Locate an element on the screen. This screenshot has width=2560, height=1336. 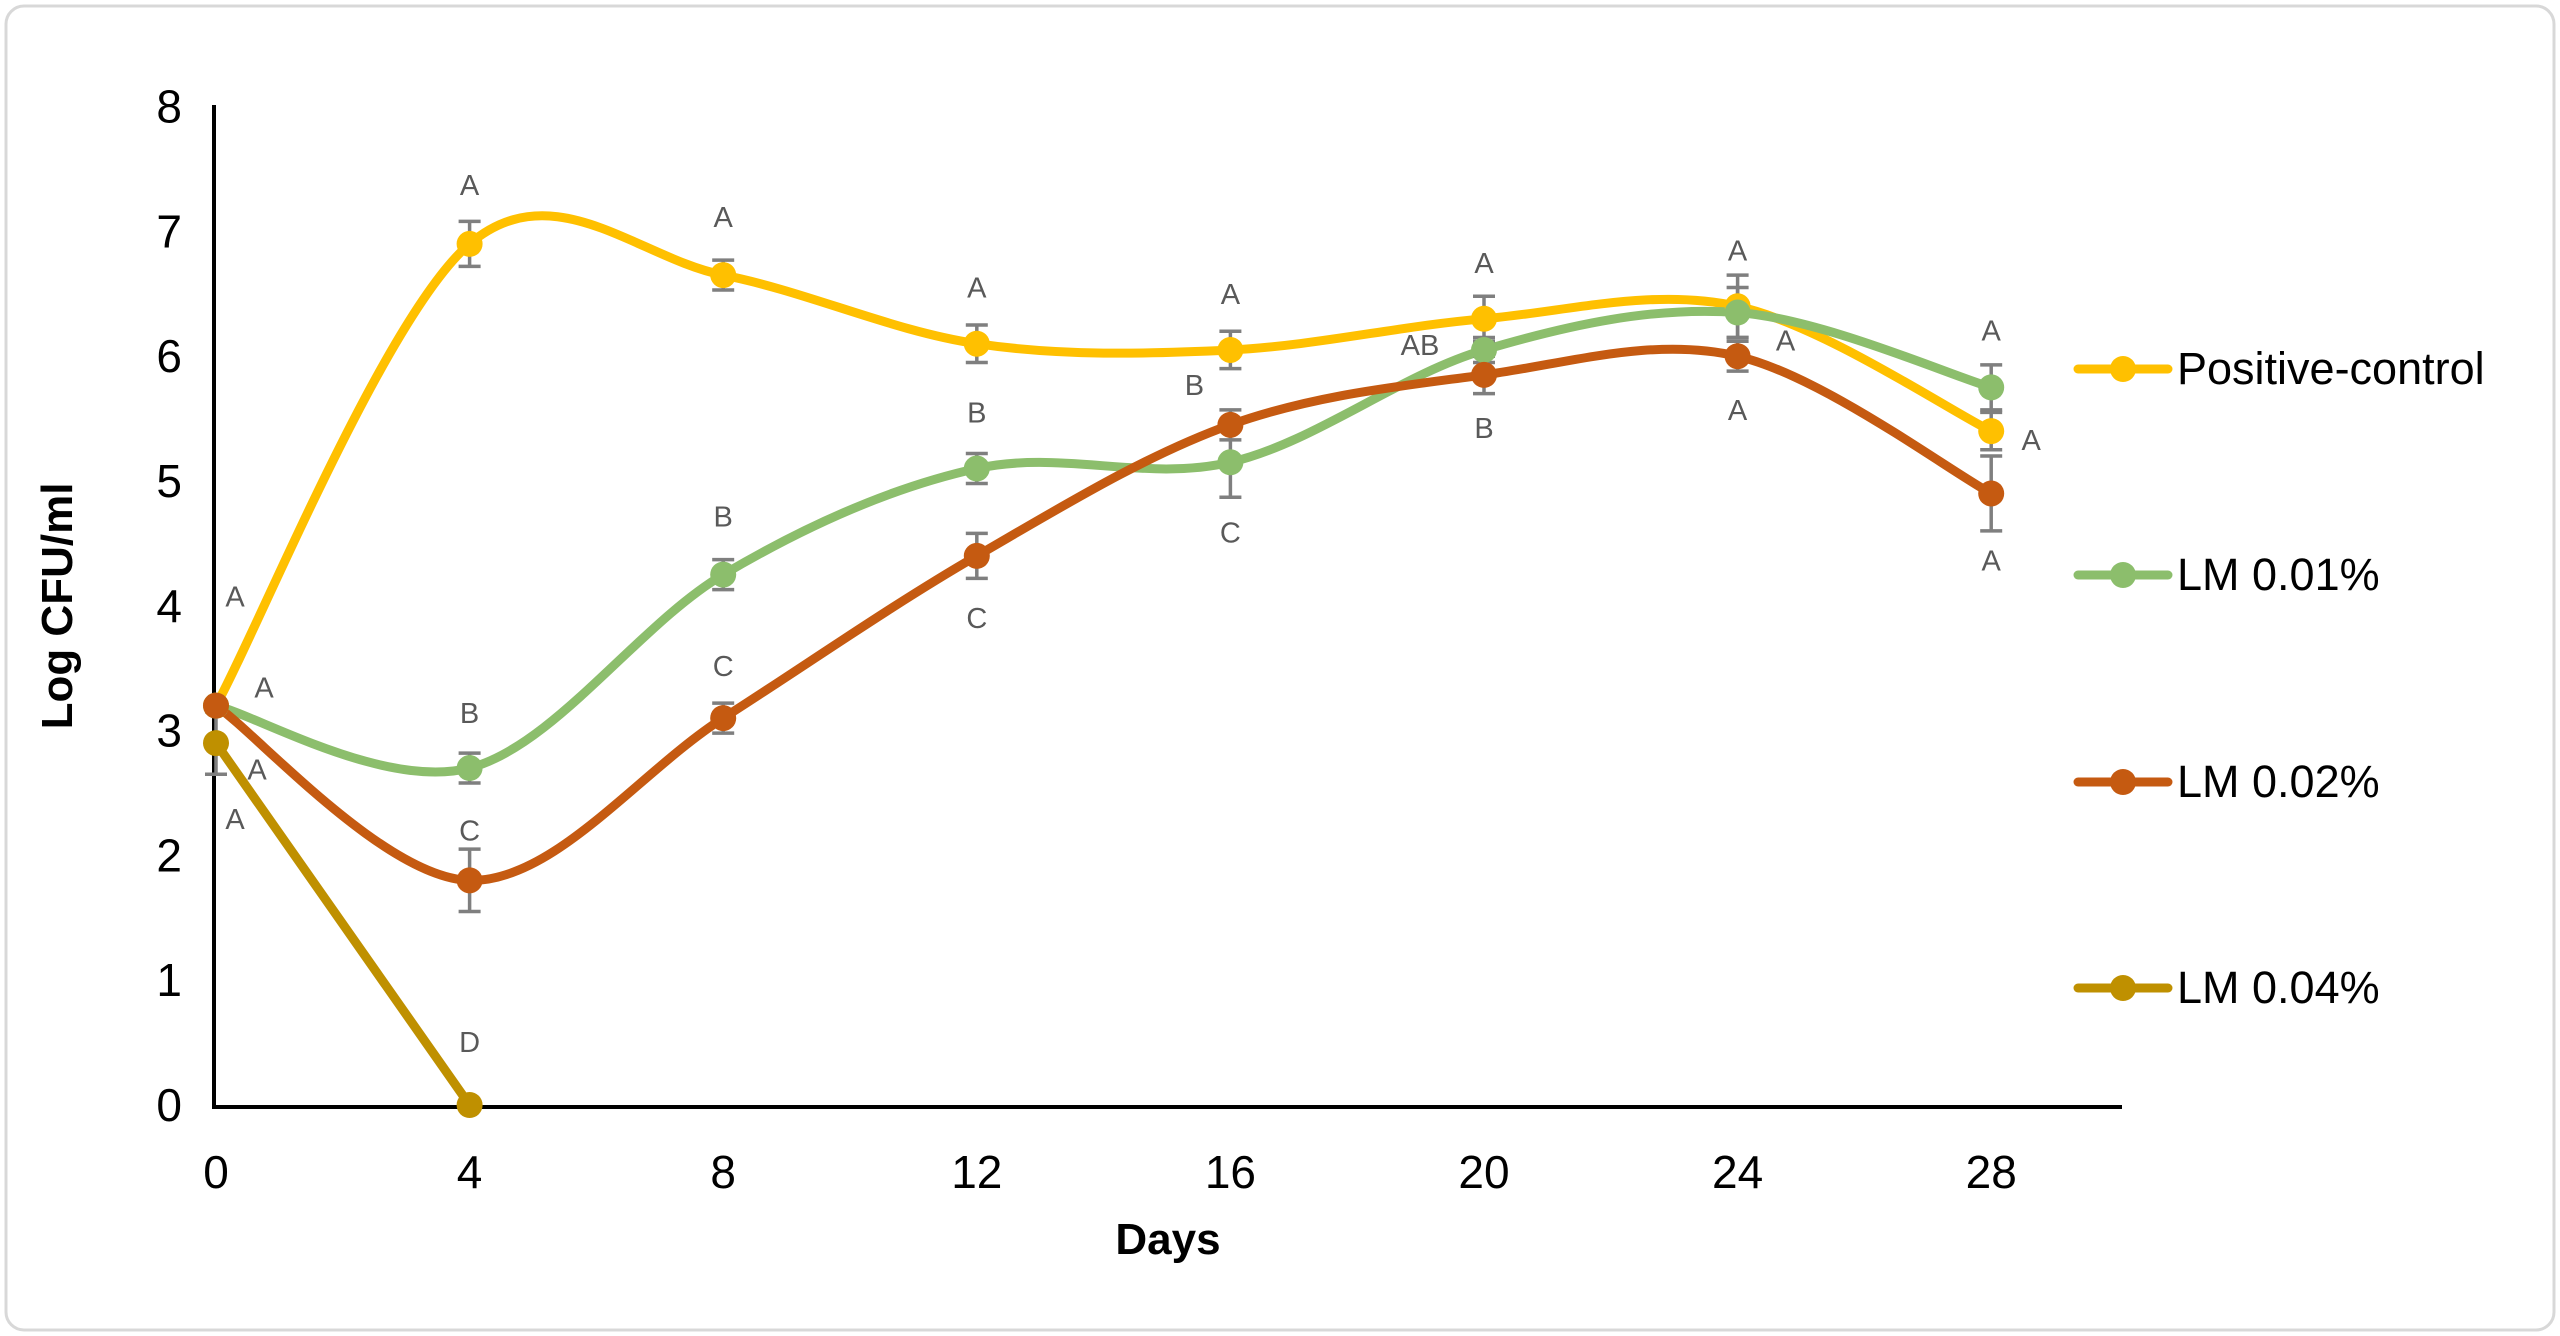
y-tick-label: 5 is located at coordinates (169, 481).